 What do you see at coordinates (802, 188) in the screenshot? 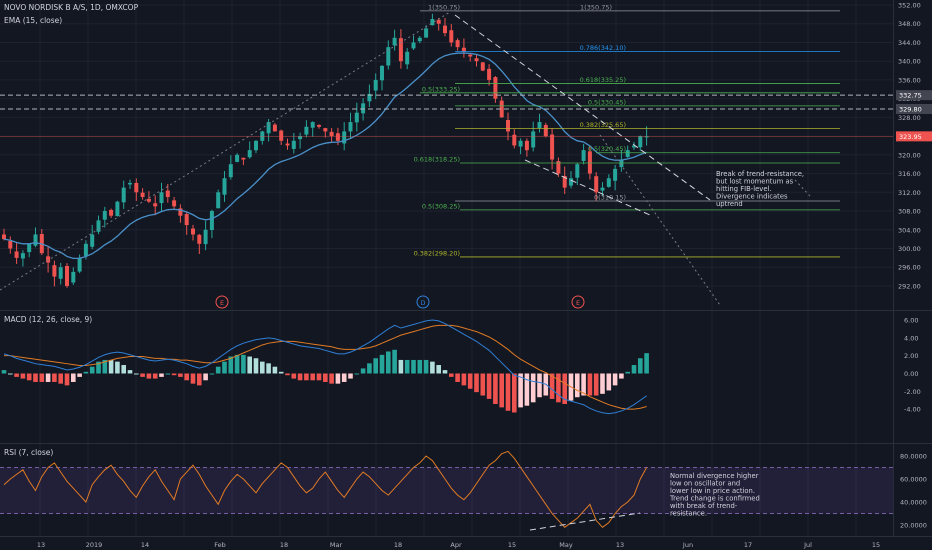
I see `extended-trend-line` at bounding box center [802, 188].